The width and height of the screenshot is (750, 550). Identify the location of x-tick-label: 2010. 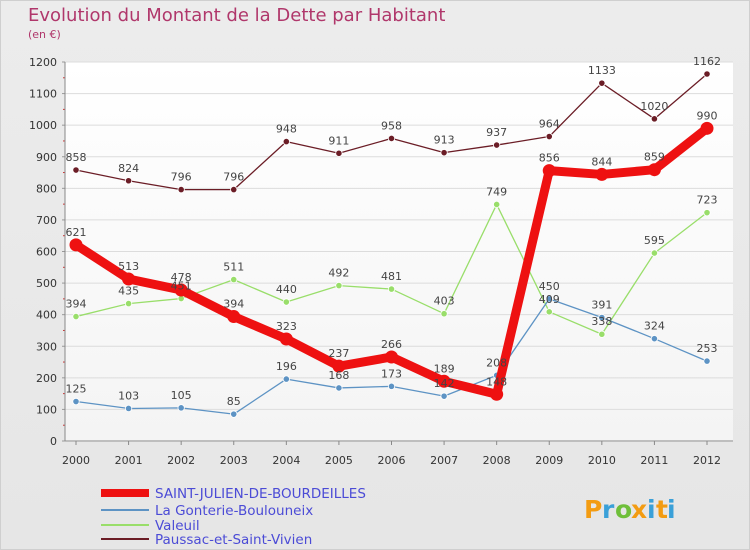
(602, 460).